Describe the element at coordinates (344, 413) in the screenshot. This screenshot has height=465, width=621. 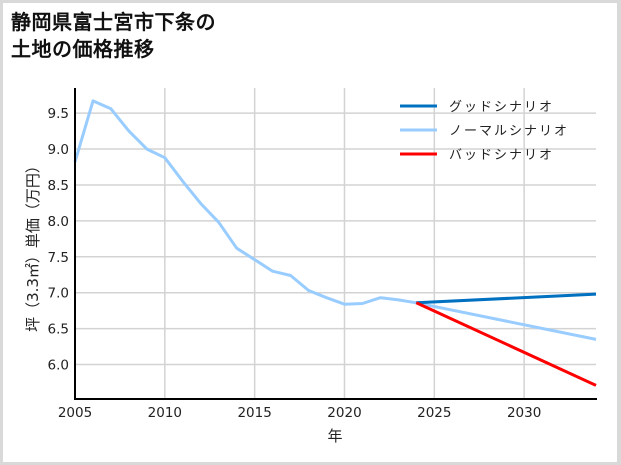
I see `x-tick-label: 2020` at that location.